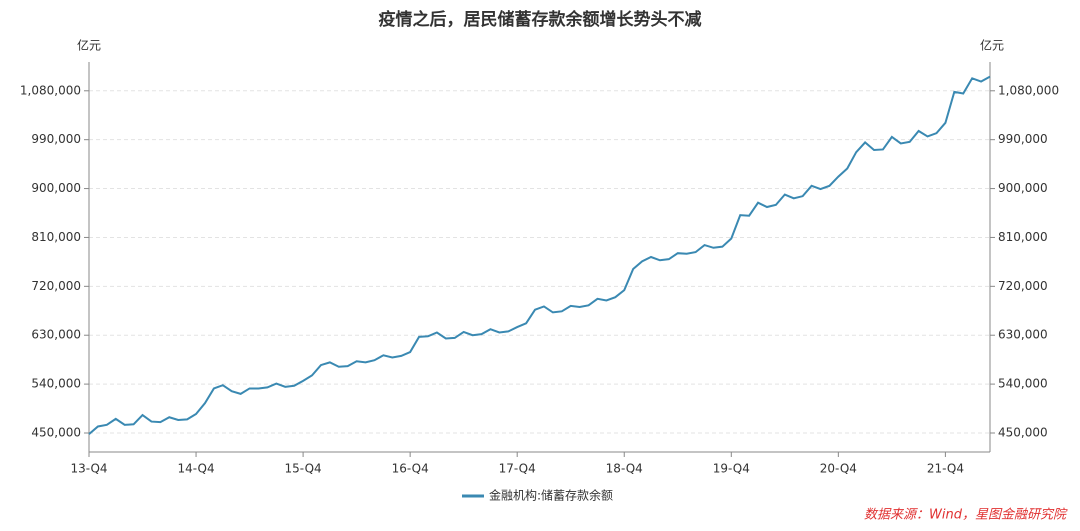 This screenshot has height=531, width=1080. Describe the element at coordinates (303, 469) in the screenshot. I see `x-tick-label: 15-Q4` at that location.